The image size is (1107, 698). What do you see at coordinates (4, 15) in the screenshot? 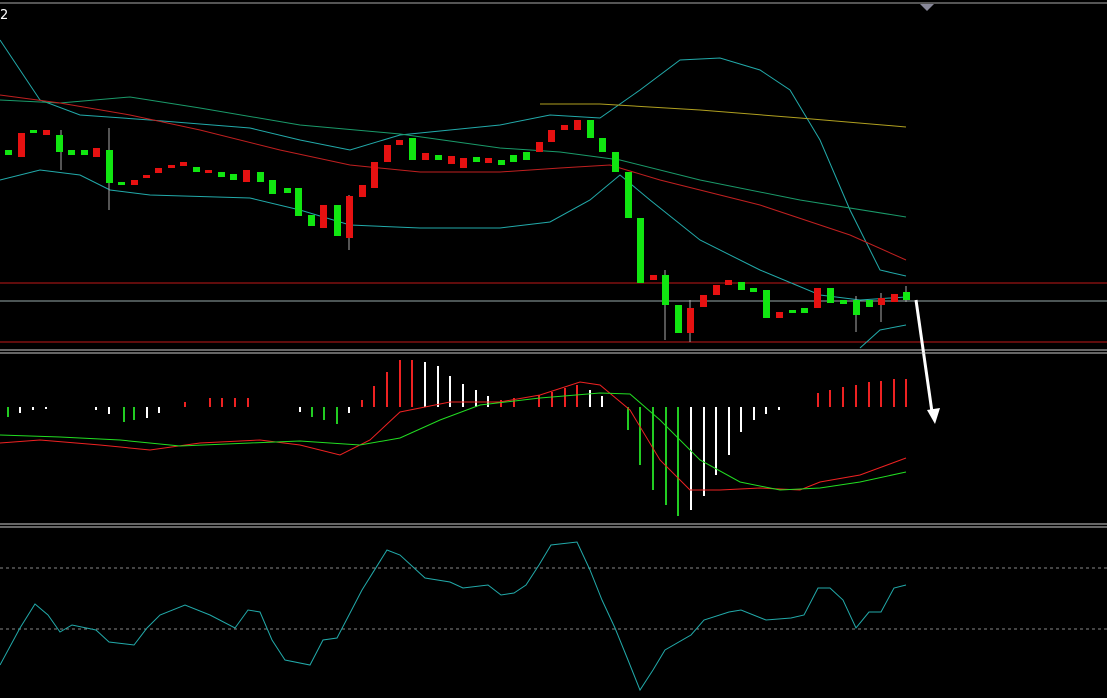
I see `pane-label: 2` at bounding box center [4, 15].